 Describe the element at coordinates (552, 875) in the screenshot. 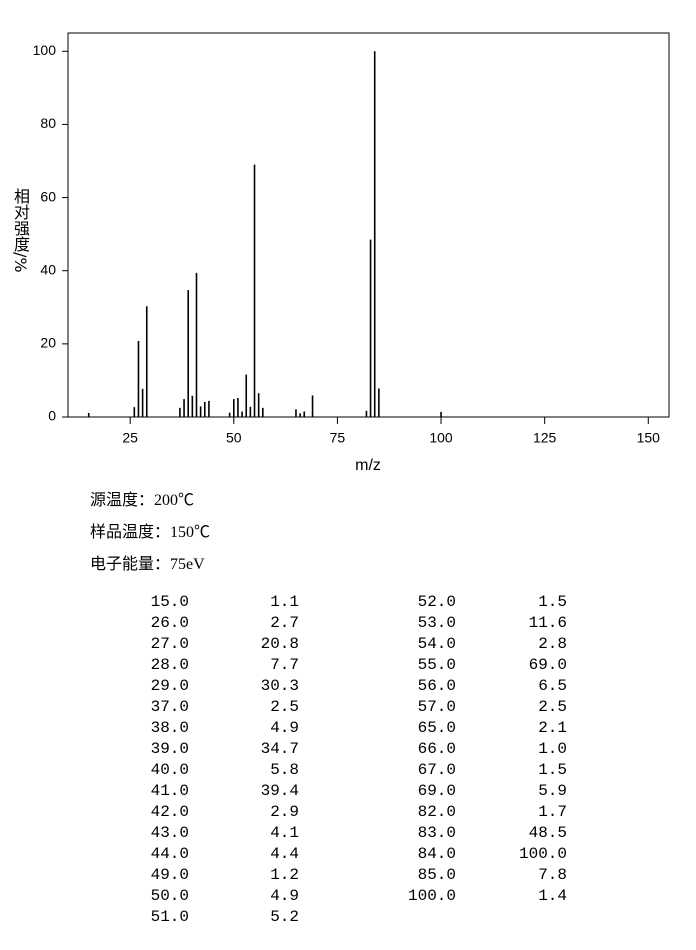

I see `intensity-cell: 7.8` at that location.